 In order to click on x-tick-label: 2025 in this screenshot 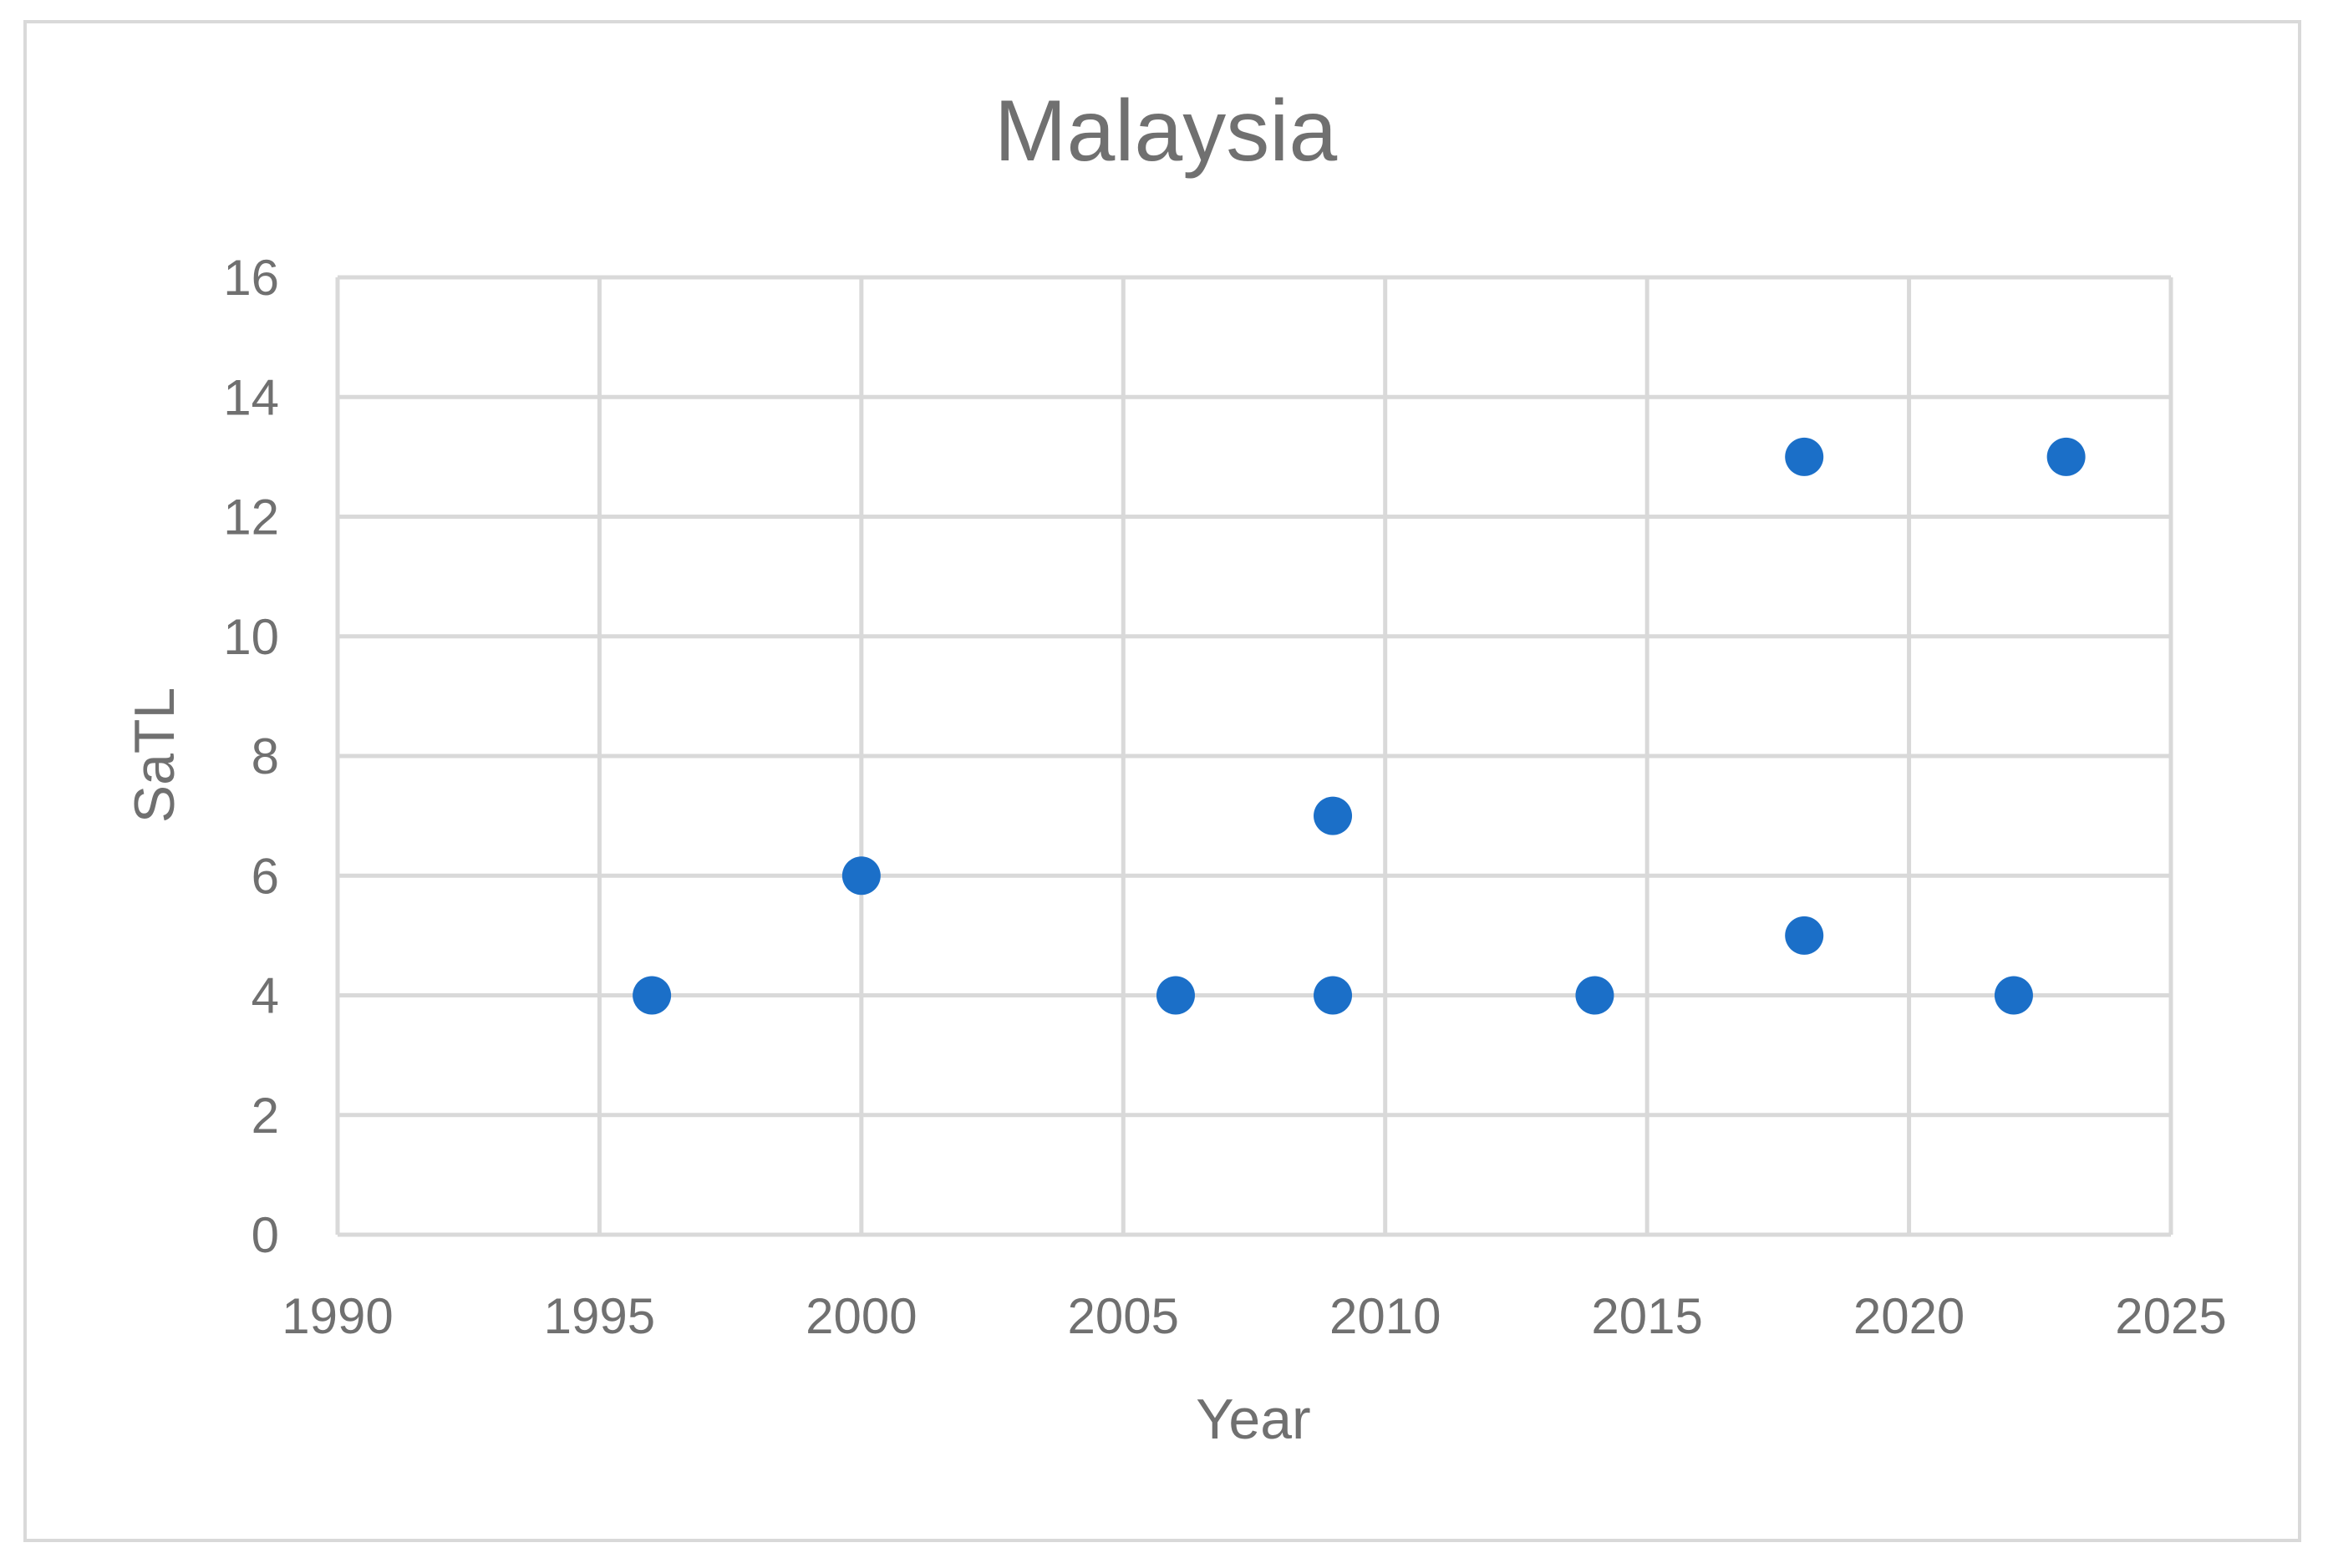, I will do `click(2170, 1316)`.